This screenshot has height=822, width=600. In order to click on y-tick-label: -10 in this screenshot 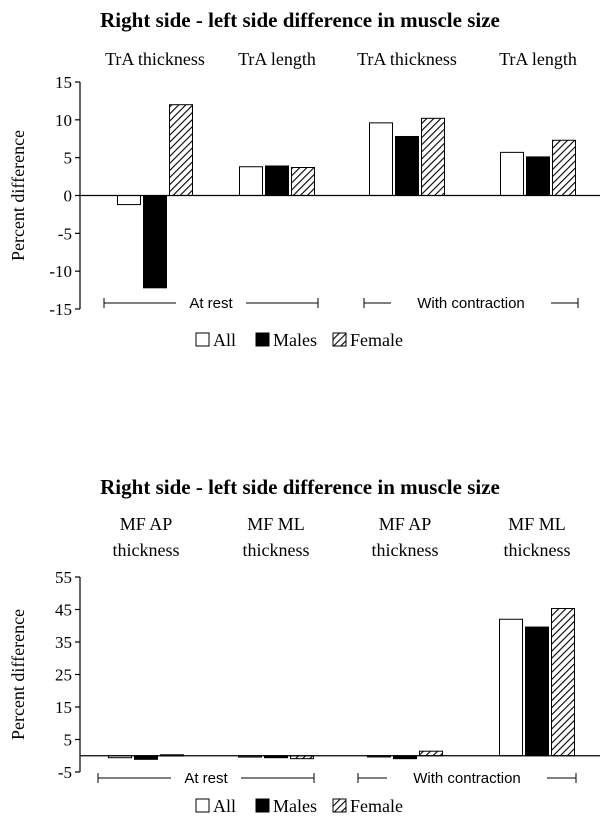, I will do `click(60, 271)`.